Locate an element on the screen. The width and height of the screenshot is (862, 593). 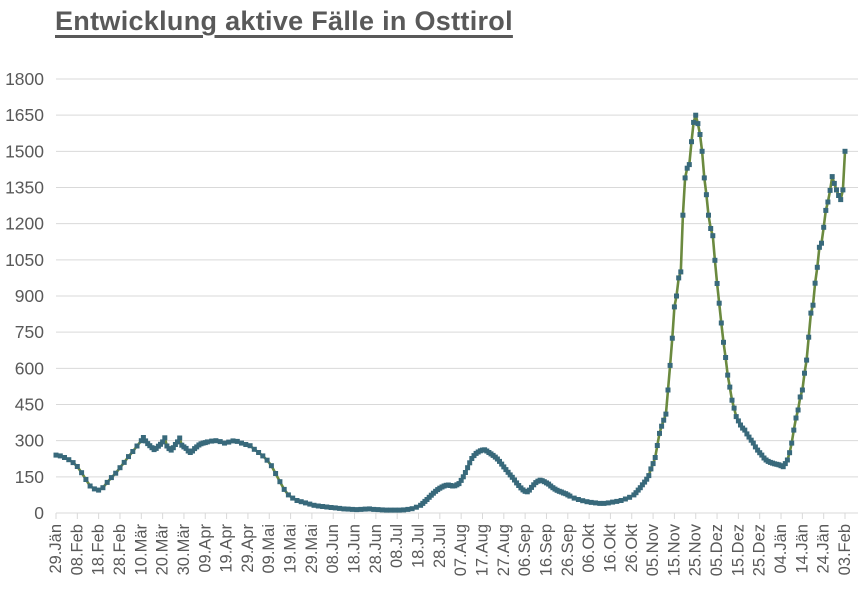
x-axis-label: 19.Mai is located at coordinates (291, 549).